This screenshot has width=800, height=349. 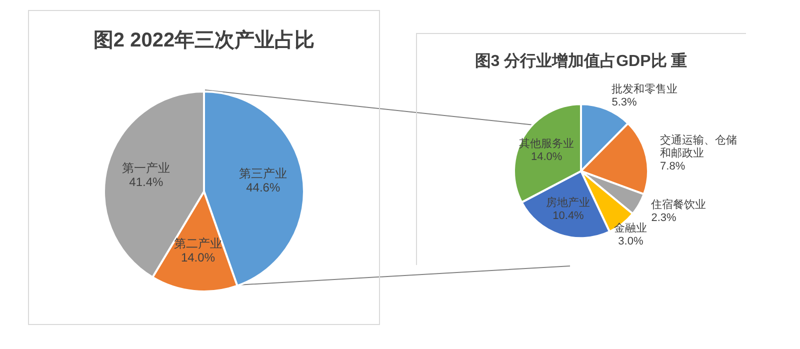 What do you see at coordinates (204, 40) in the screenshot?
I see `chart-title: 图2 2022年三次产业占比` at bounding box center [204, 40].